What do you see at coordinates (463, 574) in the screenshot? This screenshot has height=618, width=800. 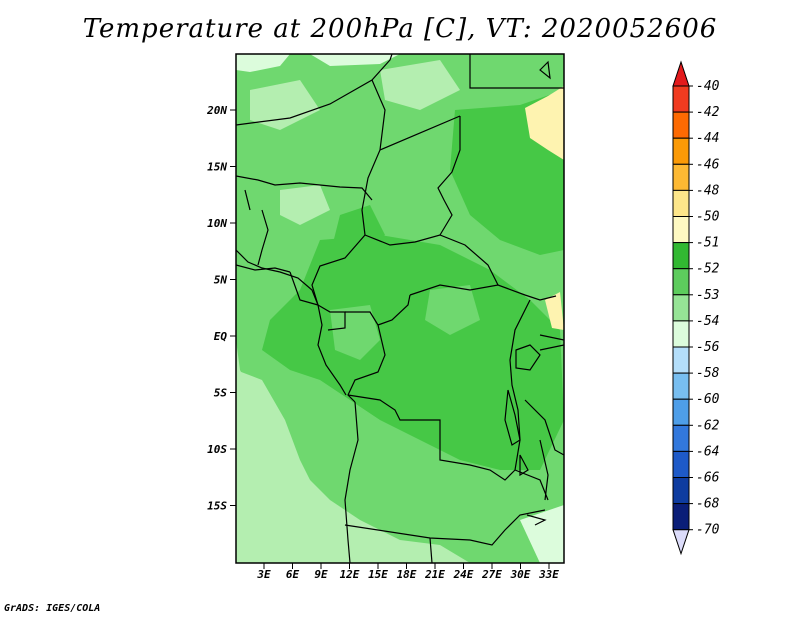 I see `lon-label: 24E` at bounding box center [463, 574].